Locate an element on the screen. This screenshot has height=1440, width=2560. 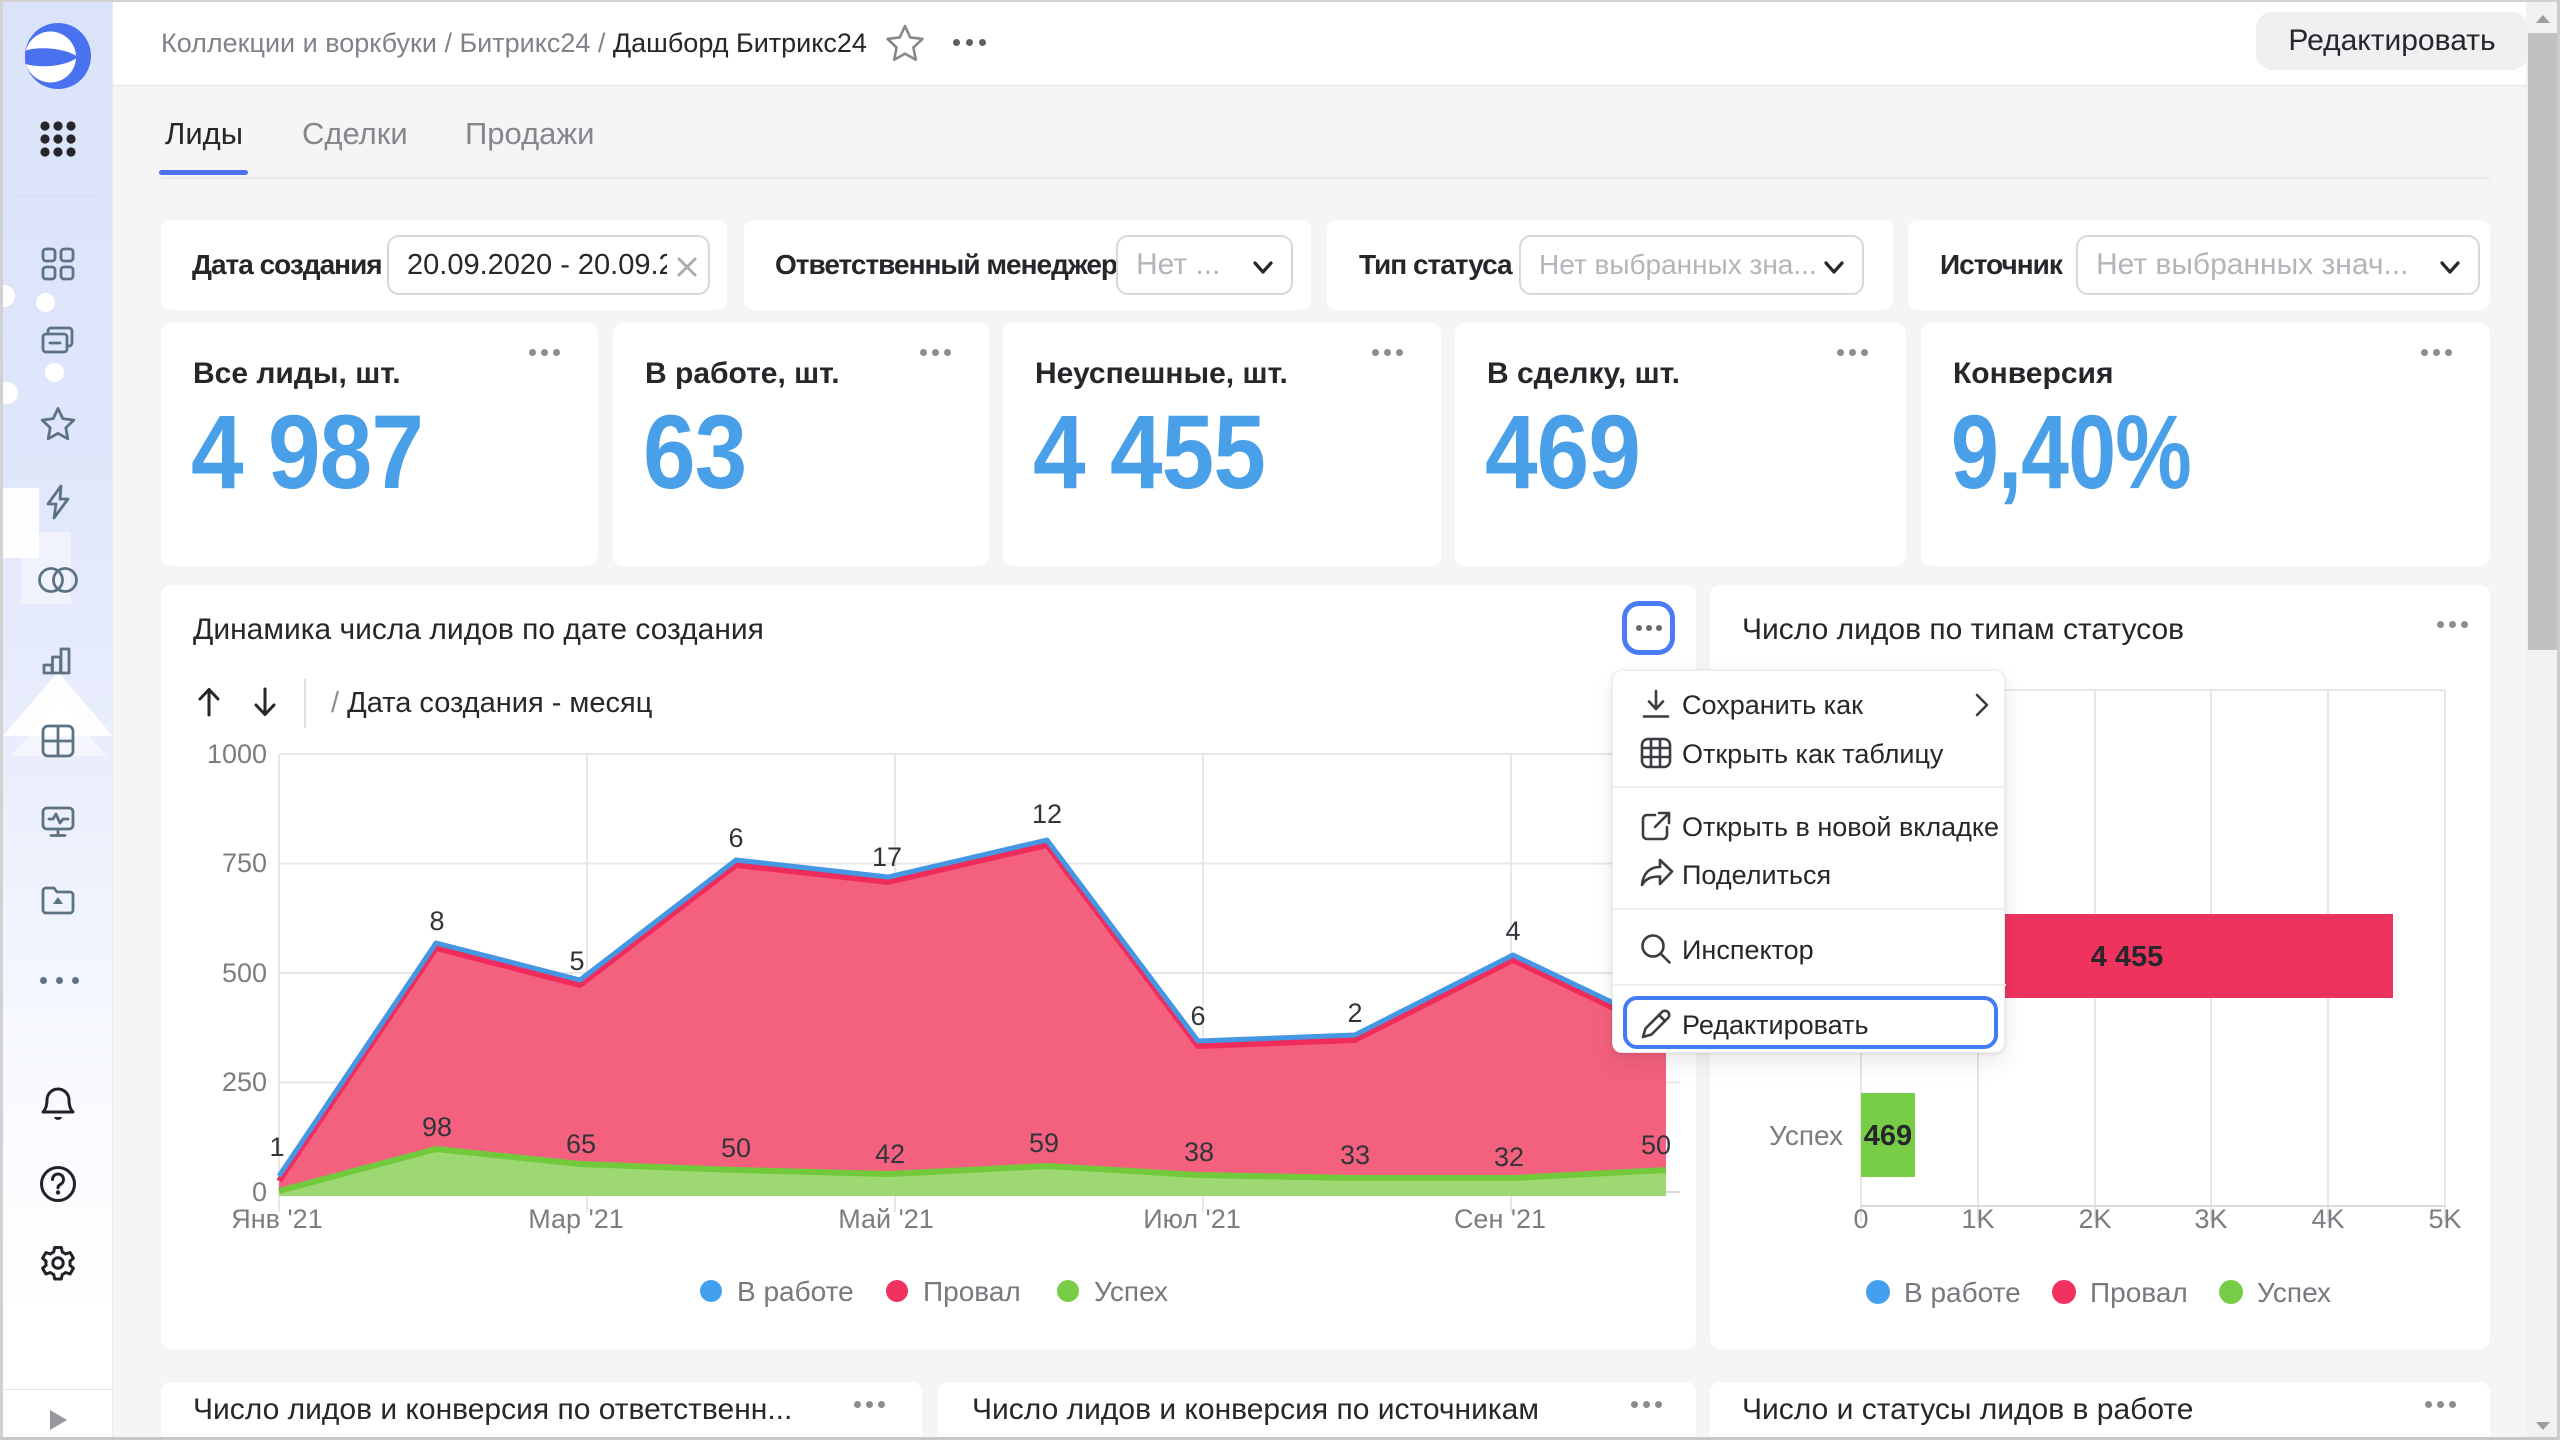
svg-text: Янв '21 is located at coordinates (276, 1219).